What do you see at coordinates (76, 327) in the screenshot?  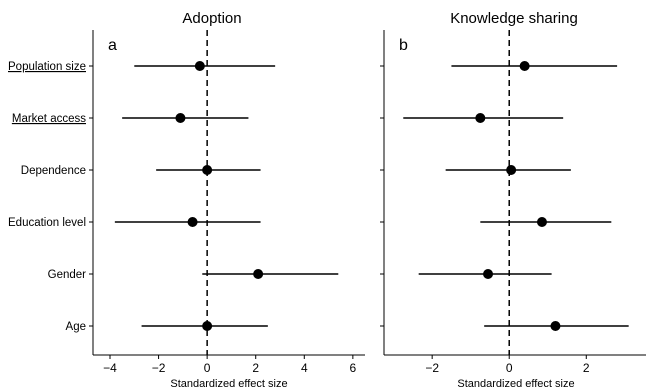 I see `y-tick-label: Age` at bounding box center [76, 327].